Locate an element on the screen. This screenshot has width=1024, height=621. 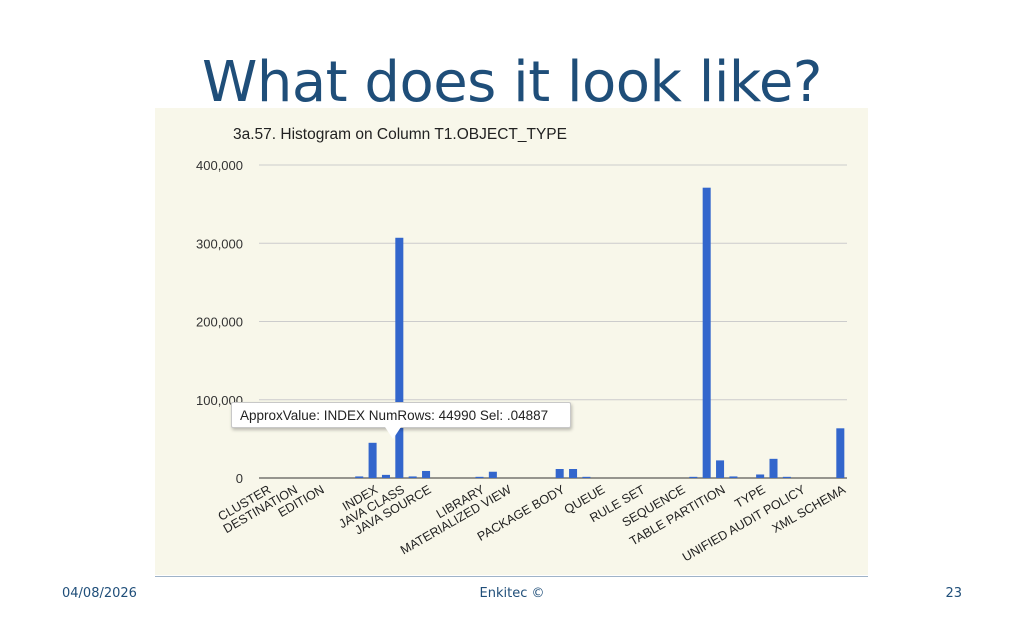
tooltip-pointer is located at coordinates (393, 433).